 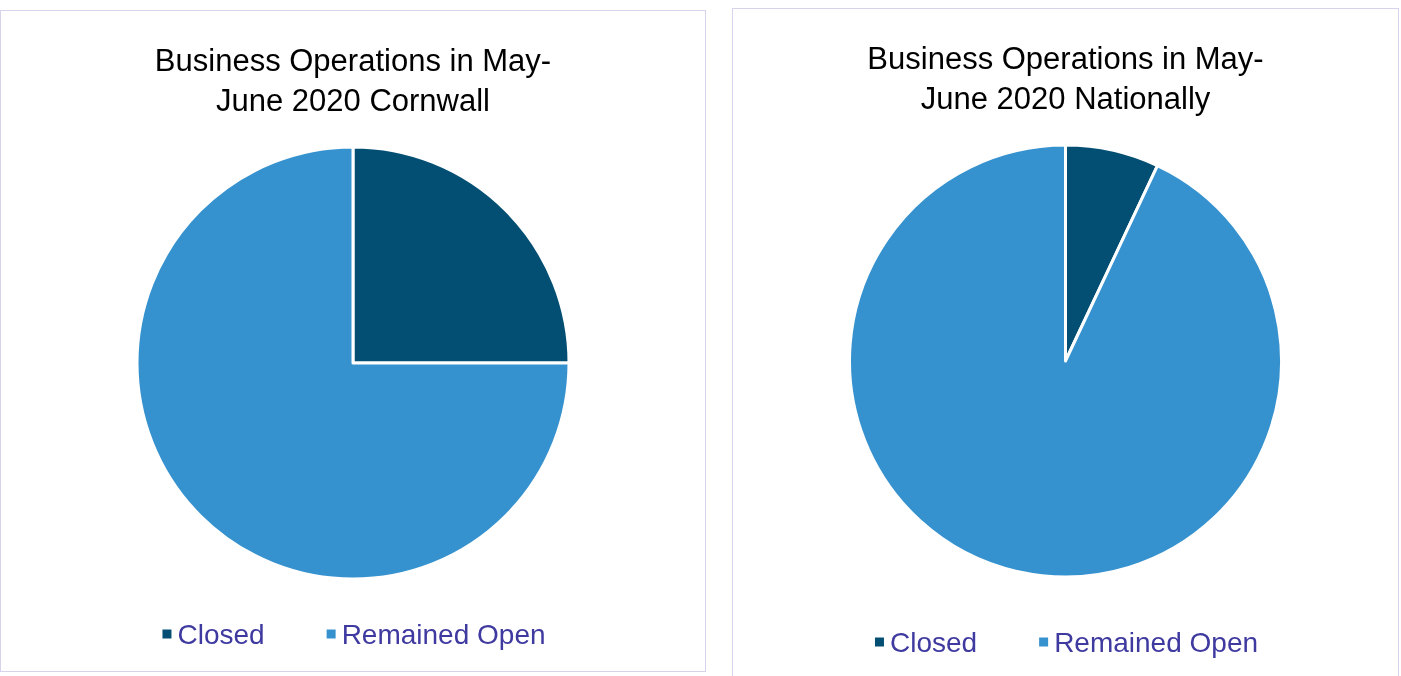 What do you see at coordinates (1065, 78) in the screenshot?
I see `chart-title: Business Operations in May-June 2020 Nationally` at bounding box center [1065, 78].